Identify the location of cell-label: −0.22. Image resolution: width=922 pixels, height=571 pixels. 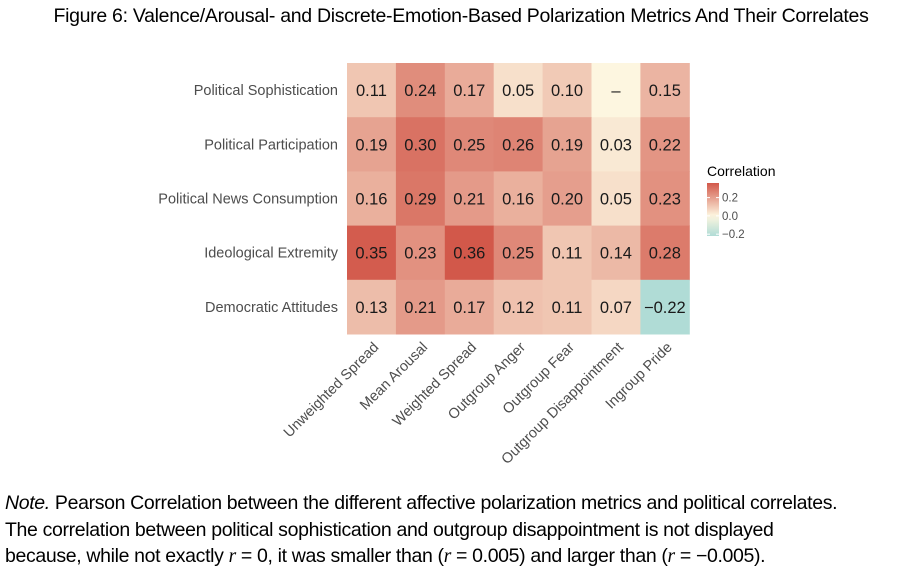
(665, 308).